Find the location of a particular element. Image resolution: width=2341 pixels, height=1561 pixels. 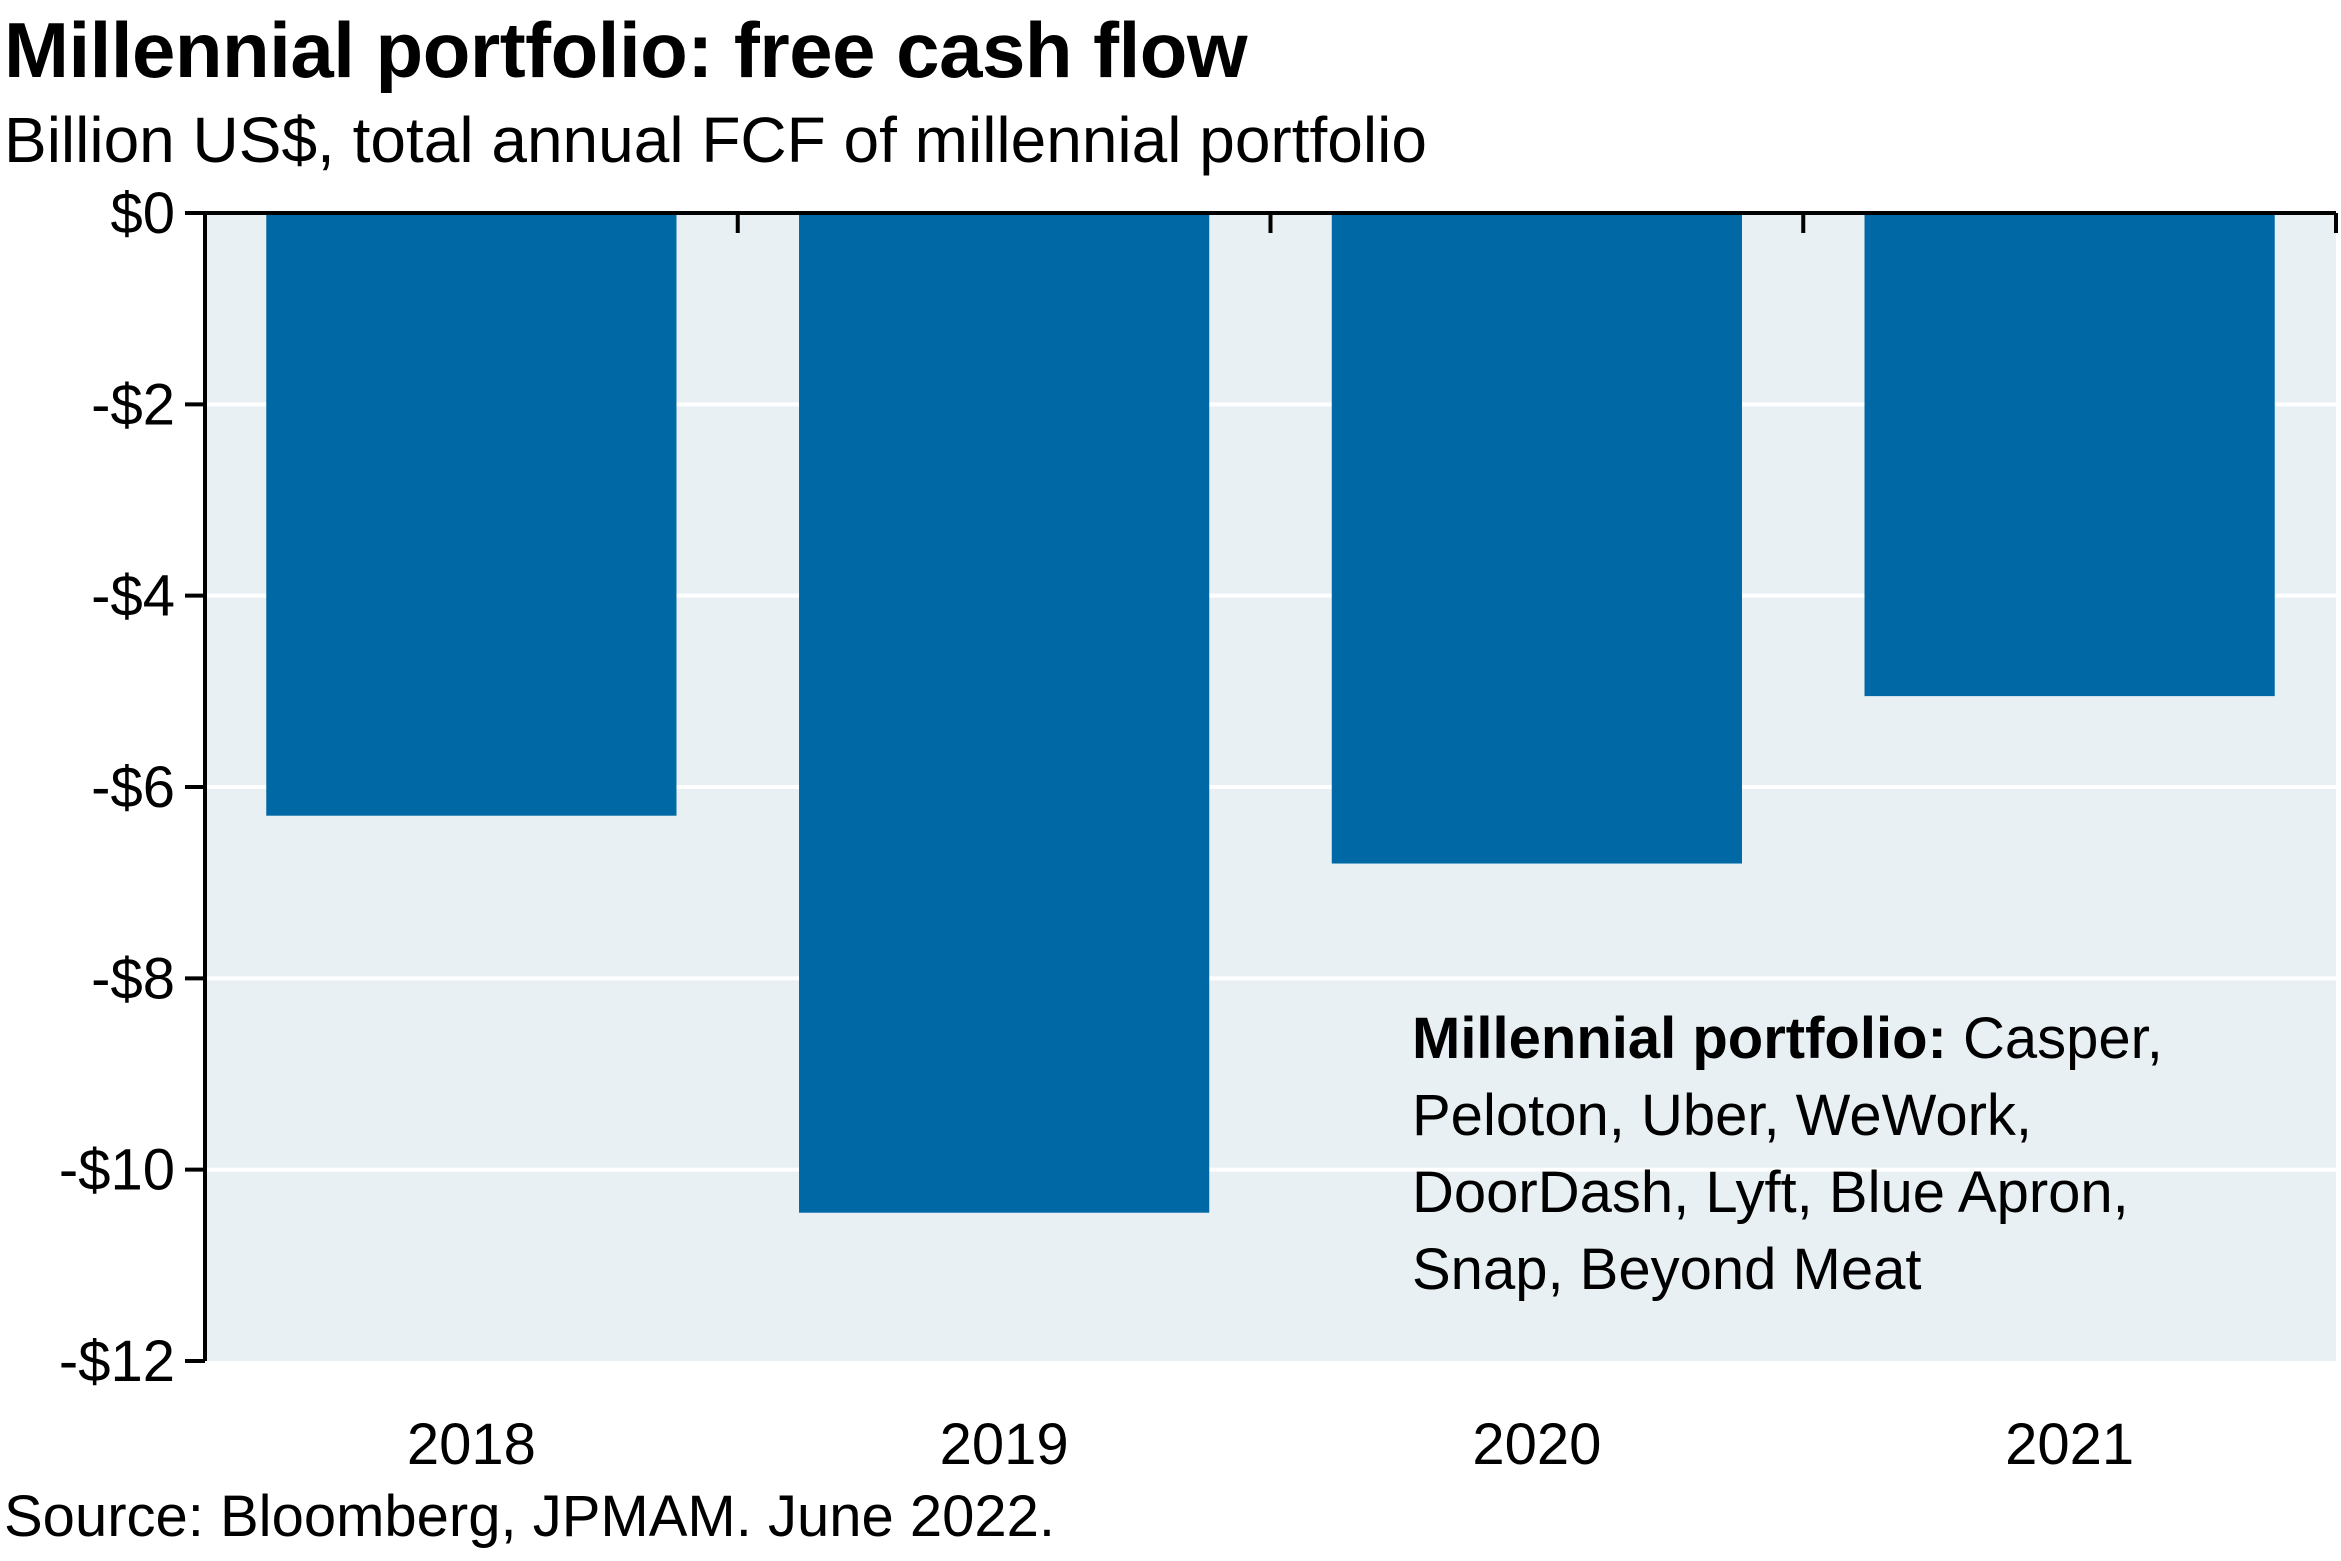

y-tick-label: -$6 is located at coordinates (133, 787).